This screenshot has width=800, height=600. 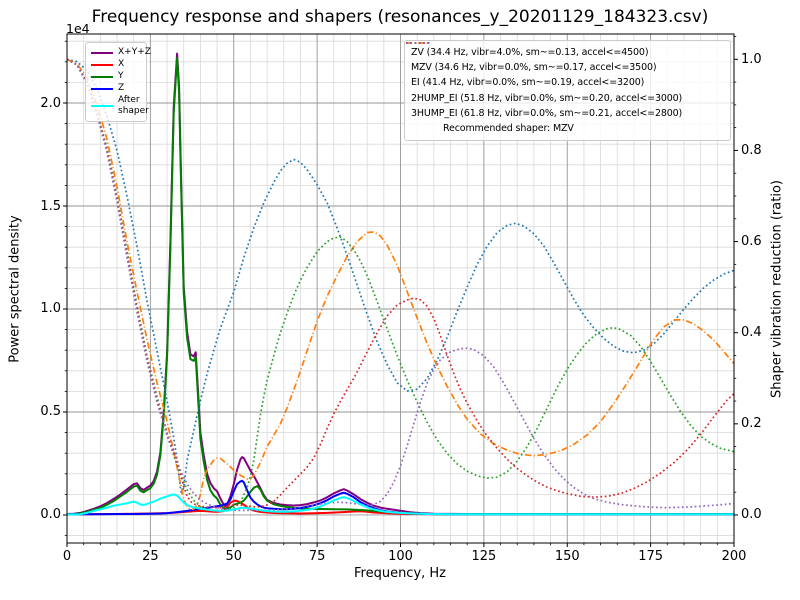 I want to click on legend-item-z: Z, so click(x=116, y=88).